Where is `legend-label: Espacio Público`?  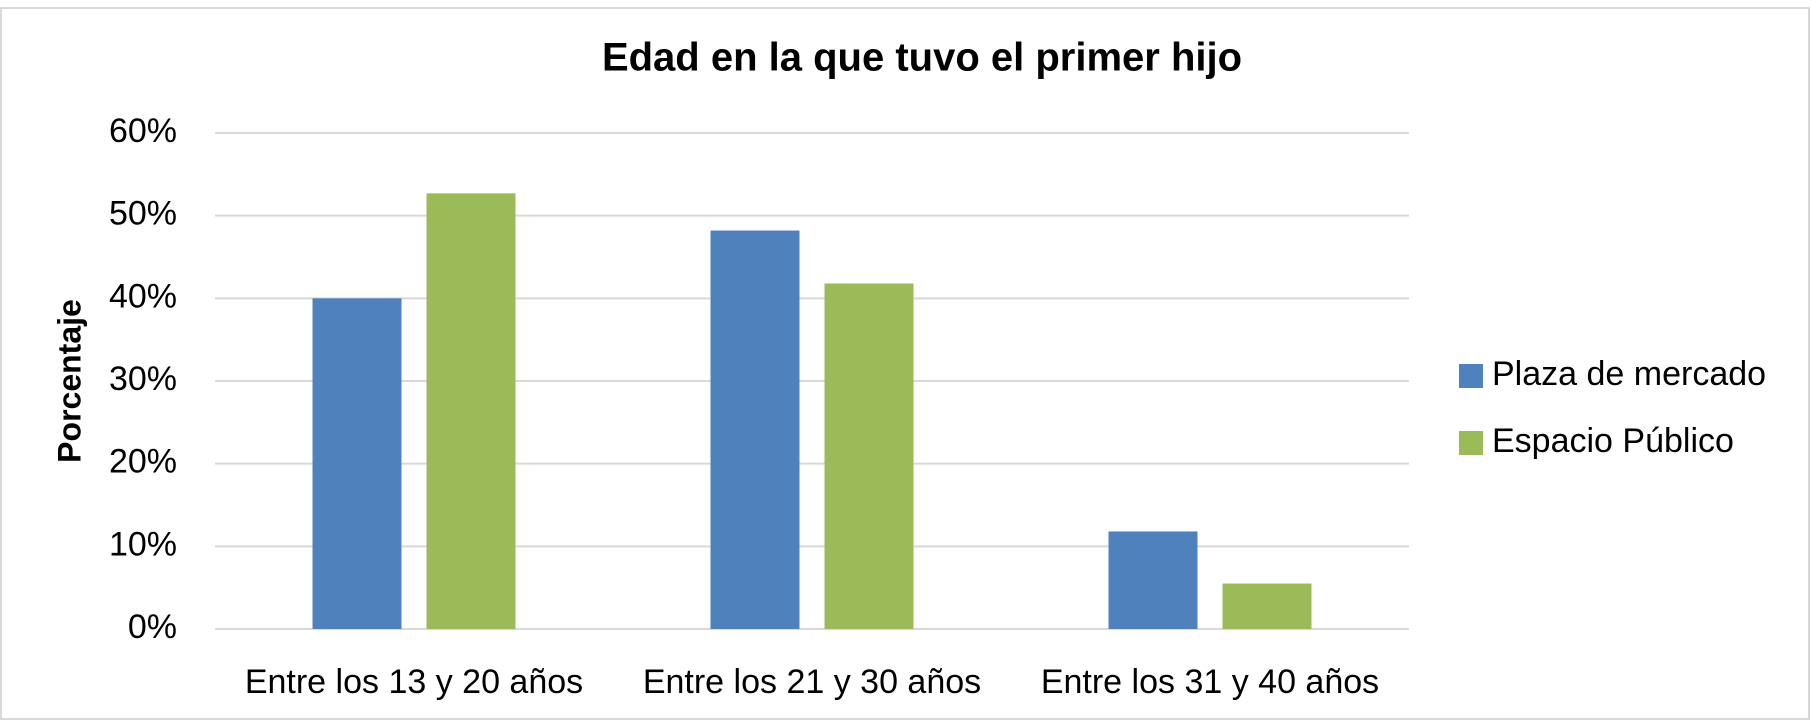
legend-label: Espacio Público is located at coordinates (1613, 441).